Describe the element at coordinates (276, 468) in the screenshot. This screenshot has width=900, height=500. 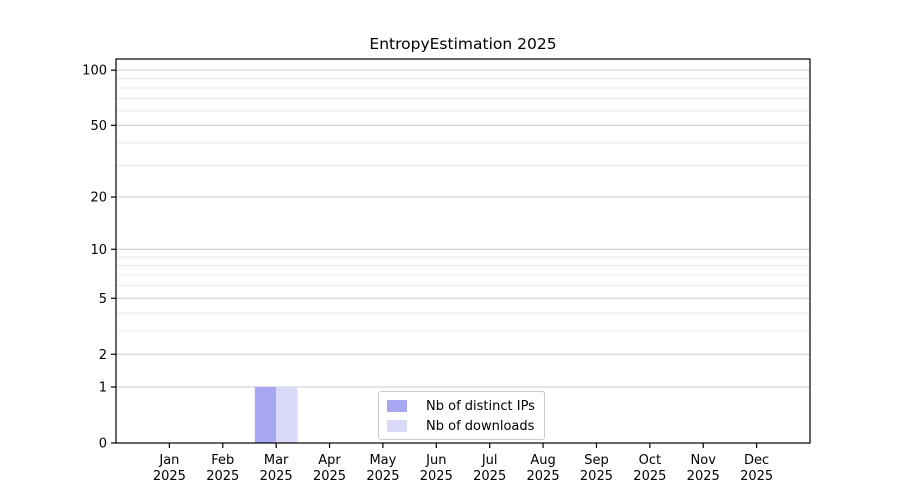
I see `x-tick-label-mar-2025: Mar 2025` at that location.